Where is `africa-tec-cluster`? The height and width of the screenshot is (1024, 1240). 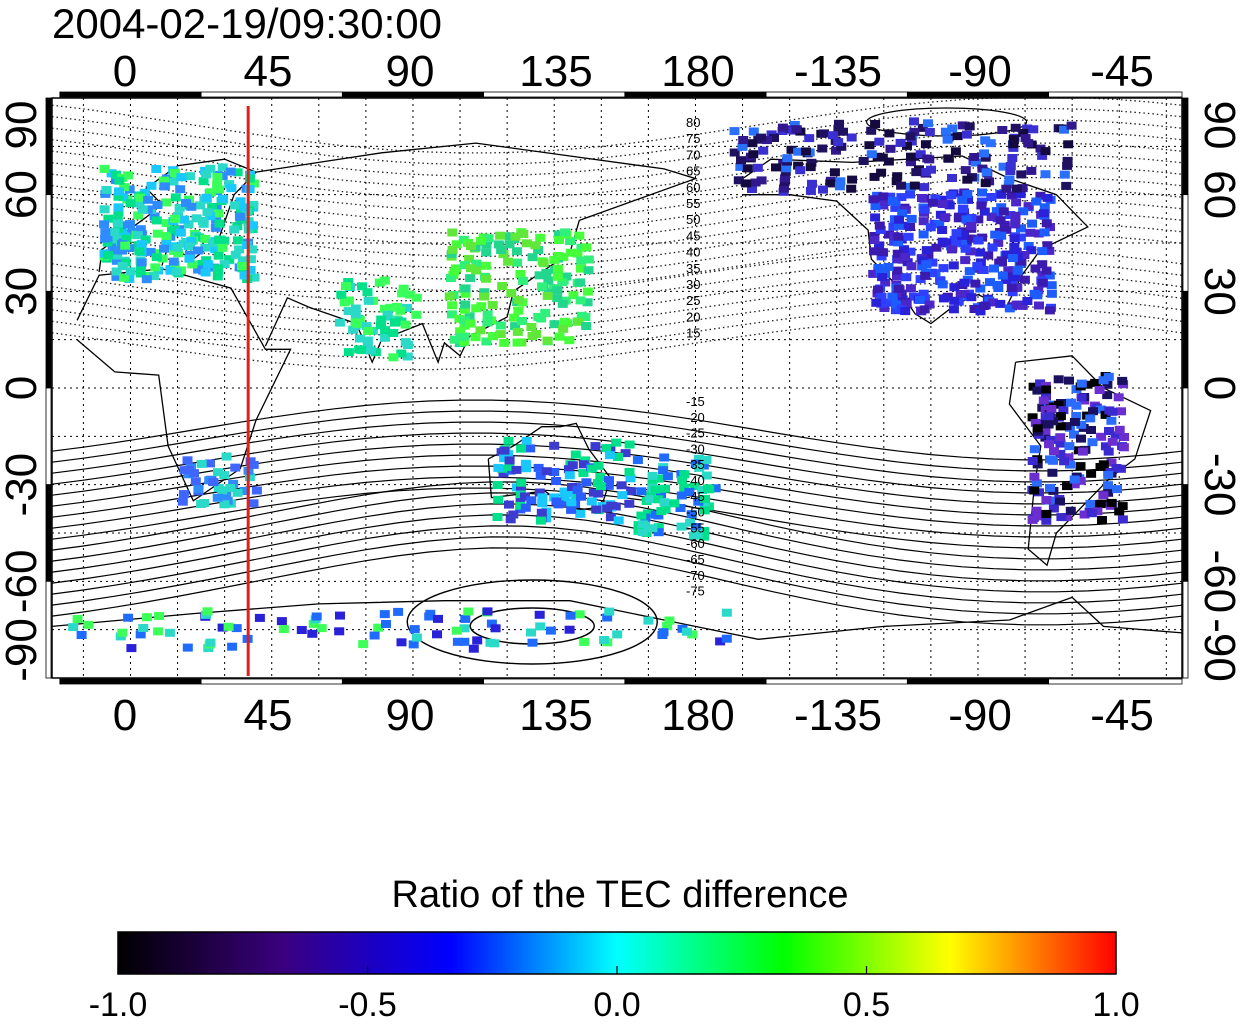 africa-tec-cluster is located at coordinates (219, 480).